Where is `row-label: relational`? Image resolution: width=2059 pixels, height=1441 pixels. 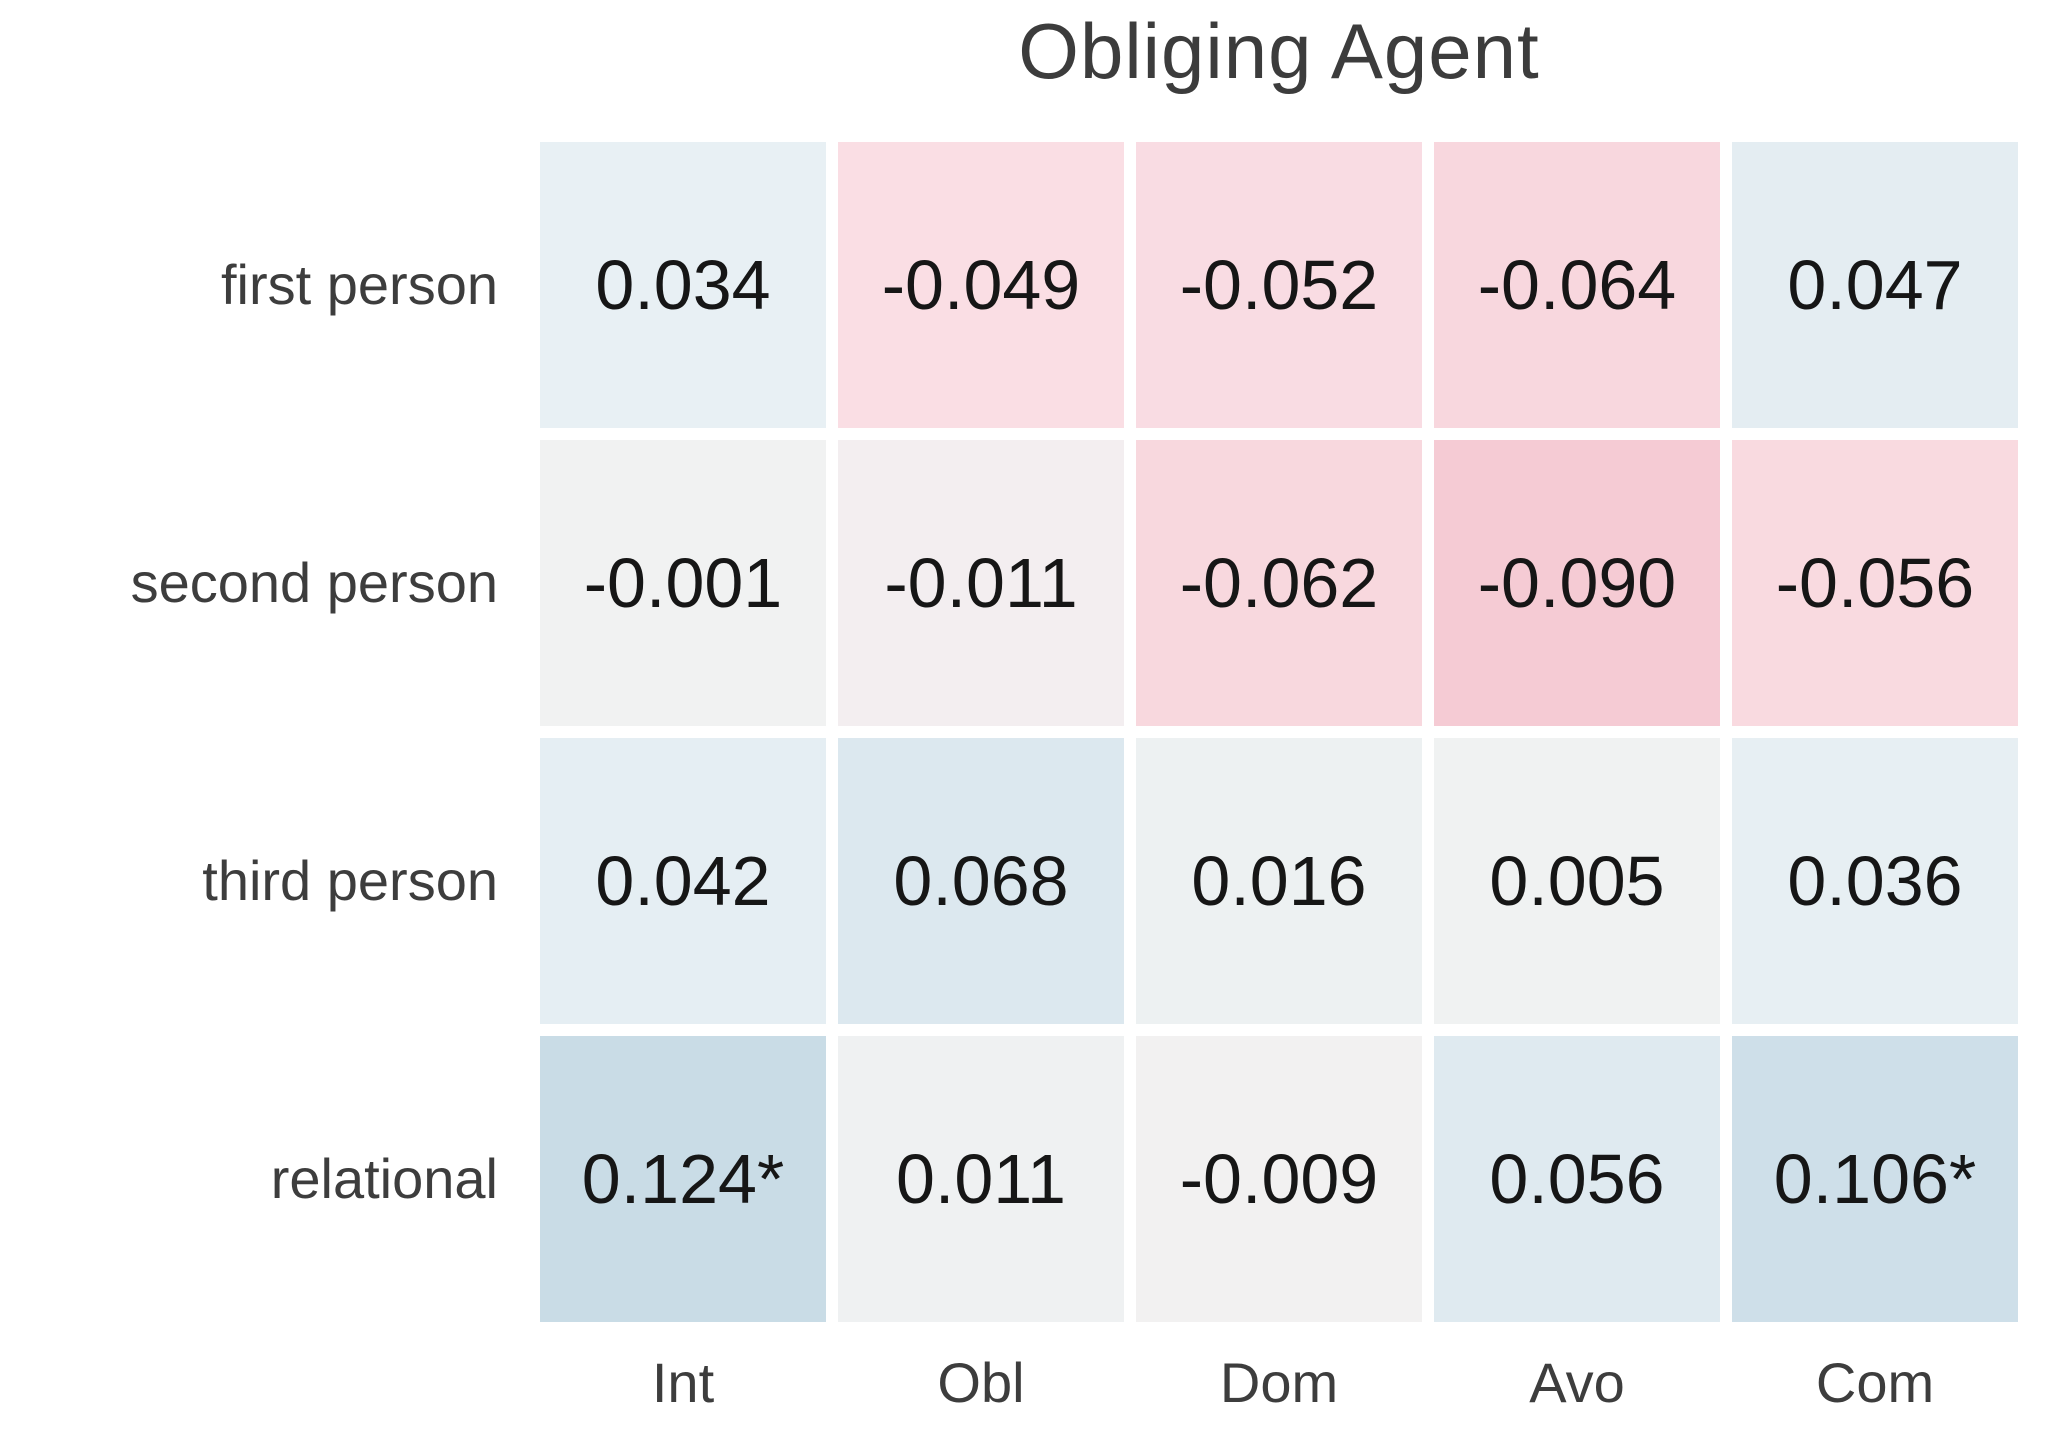
row-label: relational is located at coordinates (384, 1178).